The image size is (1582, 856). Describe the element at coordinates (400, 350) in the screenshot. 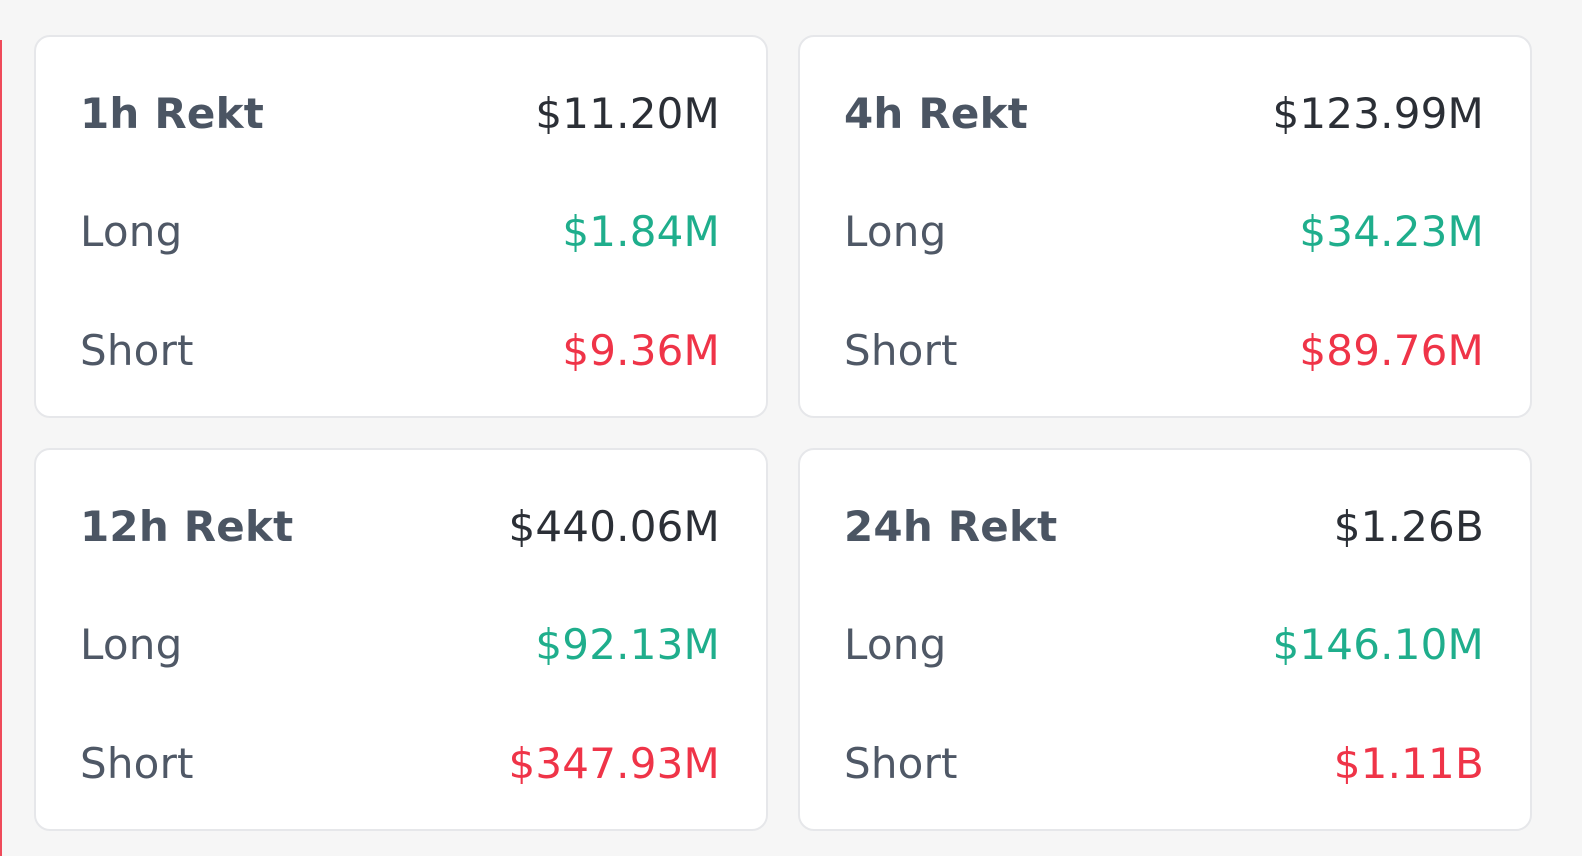

I see `short-row: Short $9.36M` at that location.